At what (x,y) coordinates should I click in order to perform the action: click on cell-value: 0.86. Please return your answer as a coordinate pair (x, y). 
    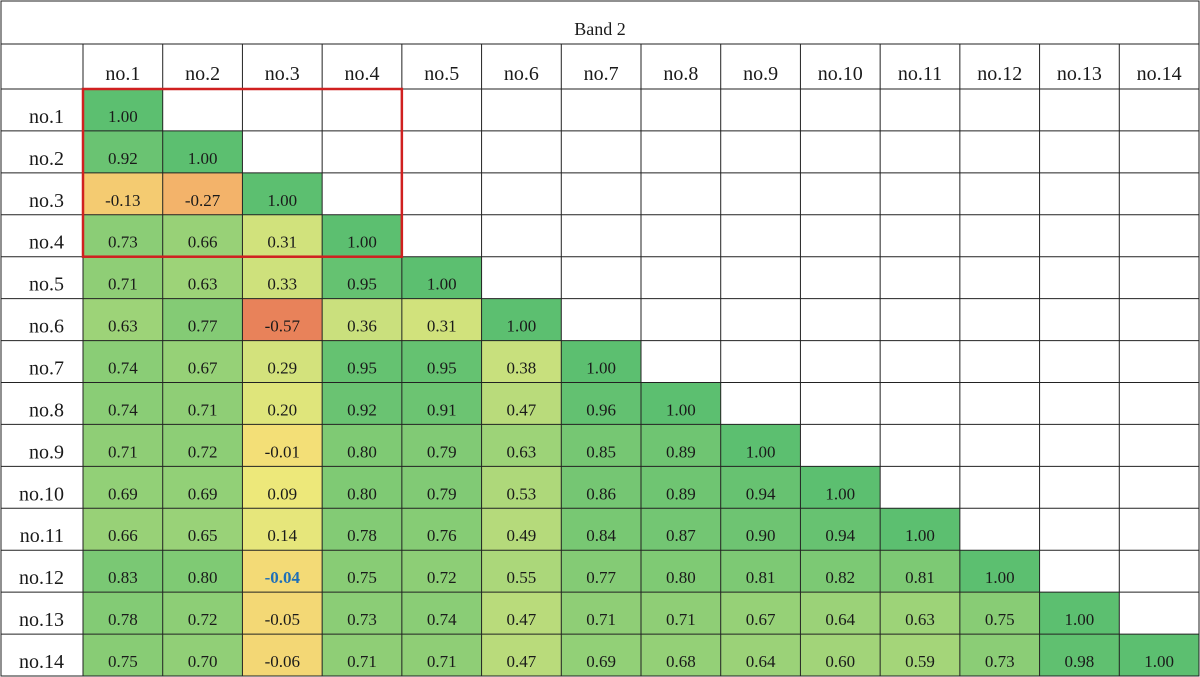
    Looking at the image, I should click on (601, 493).